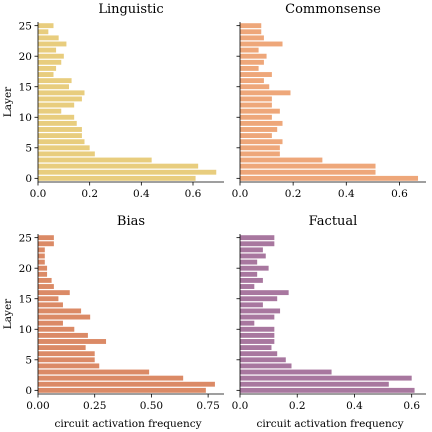 This screenshot has height=432, width=432. What do you see at coordinates (25, 300) in the screenshot?
I see `ytick-label-bias: 15` at bounding box center [25, 300].